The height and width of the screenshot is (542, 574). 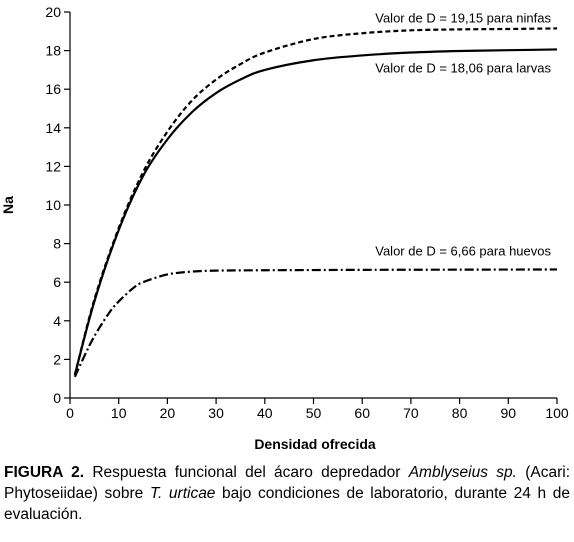 I want to click on x-tick-label: 20, so click(x=168, y=413).